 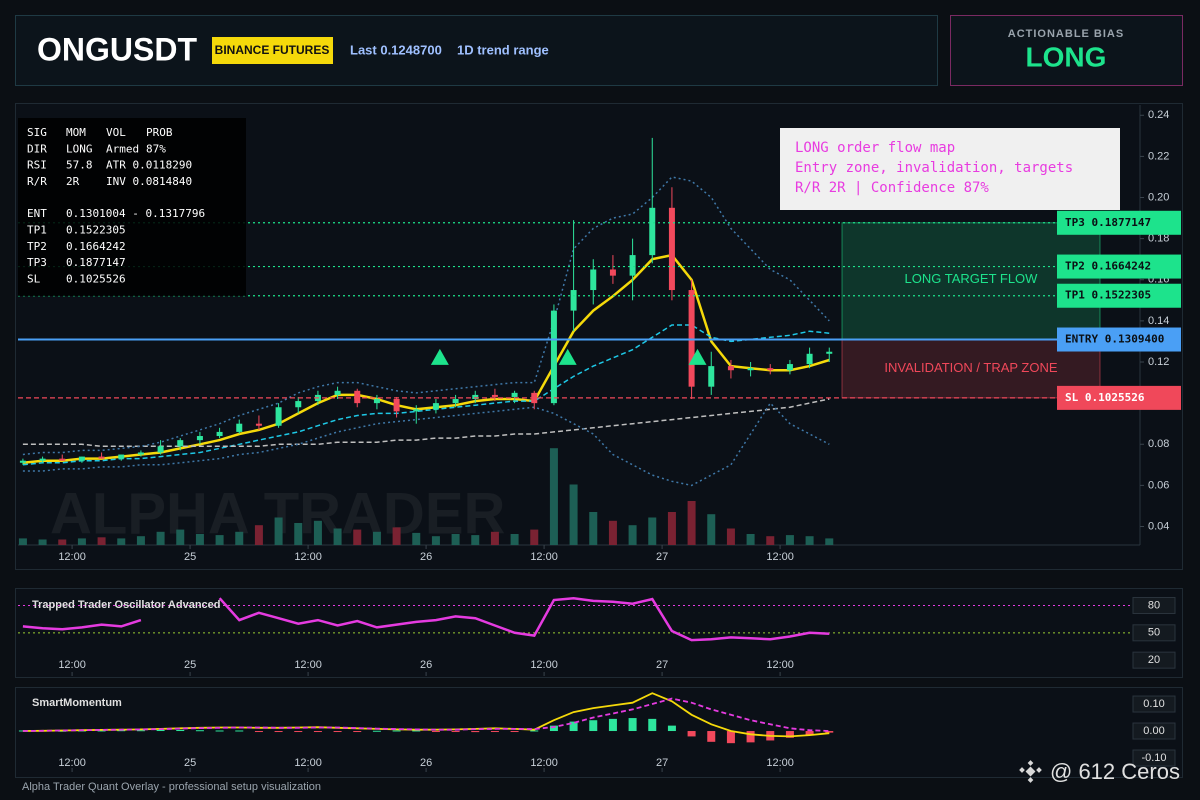 I want to click on info-cell: 57.8, so click(x=79, y=165).